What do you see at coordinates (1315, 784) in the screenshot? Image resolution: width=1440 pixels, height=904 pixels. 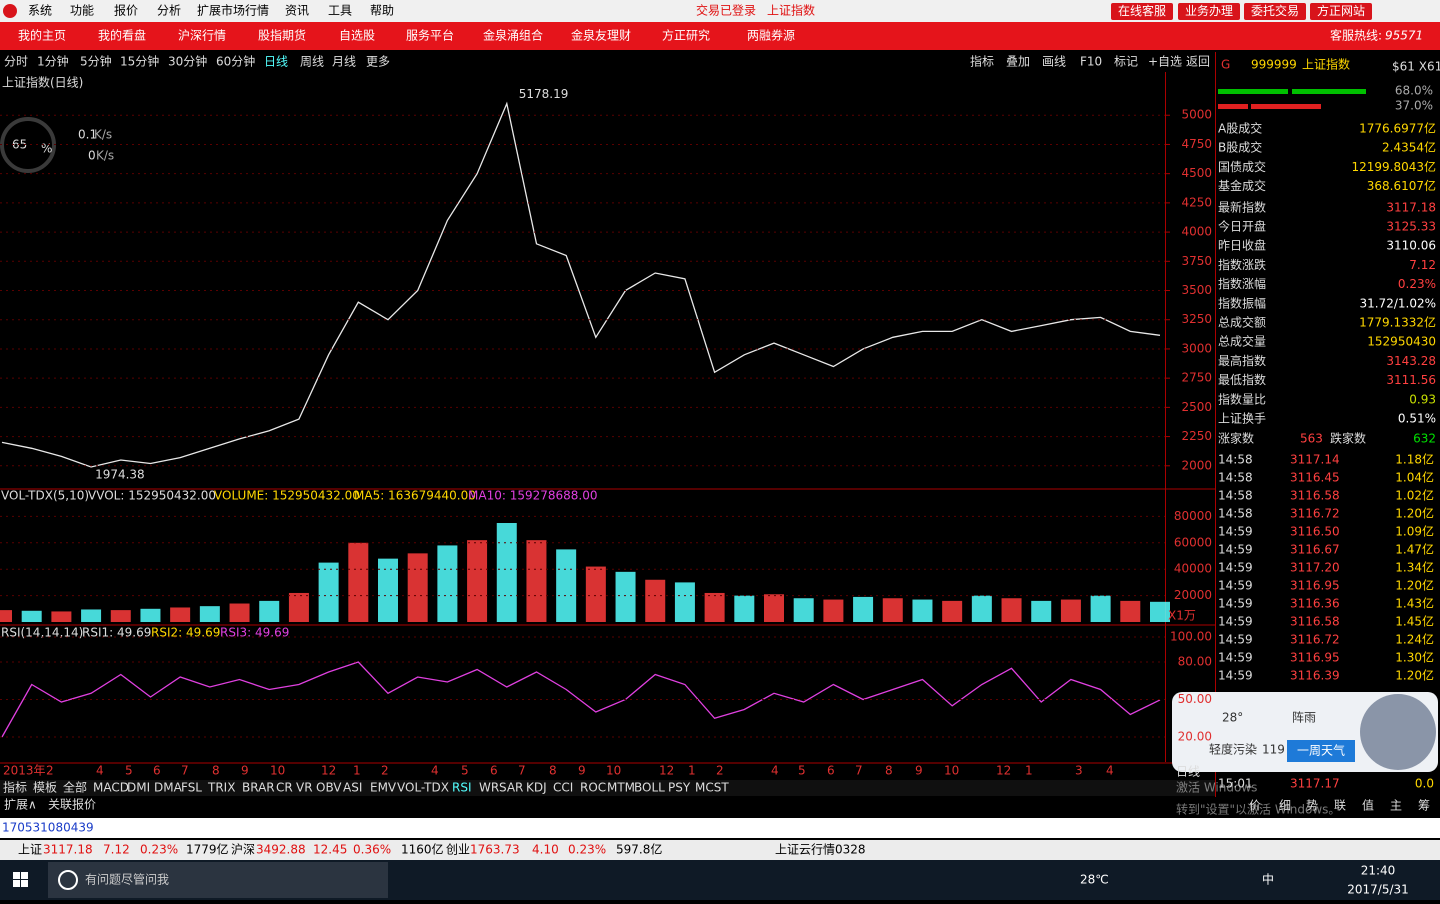 I see `tick-price: 3117.17` at bounding box center [1315, 784].